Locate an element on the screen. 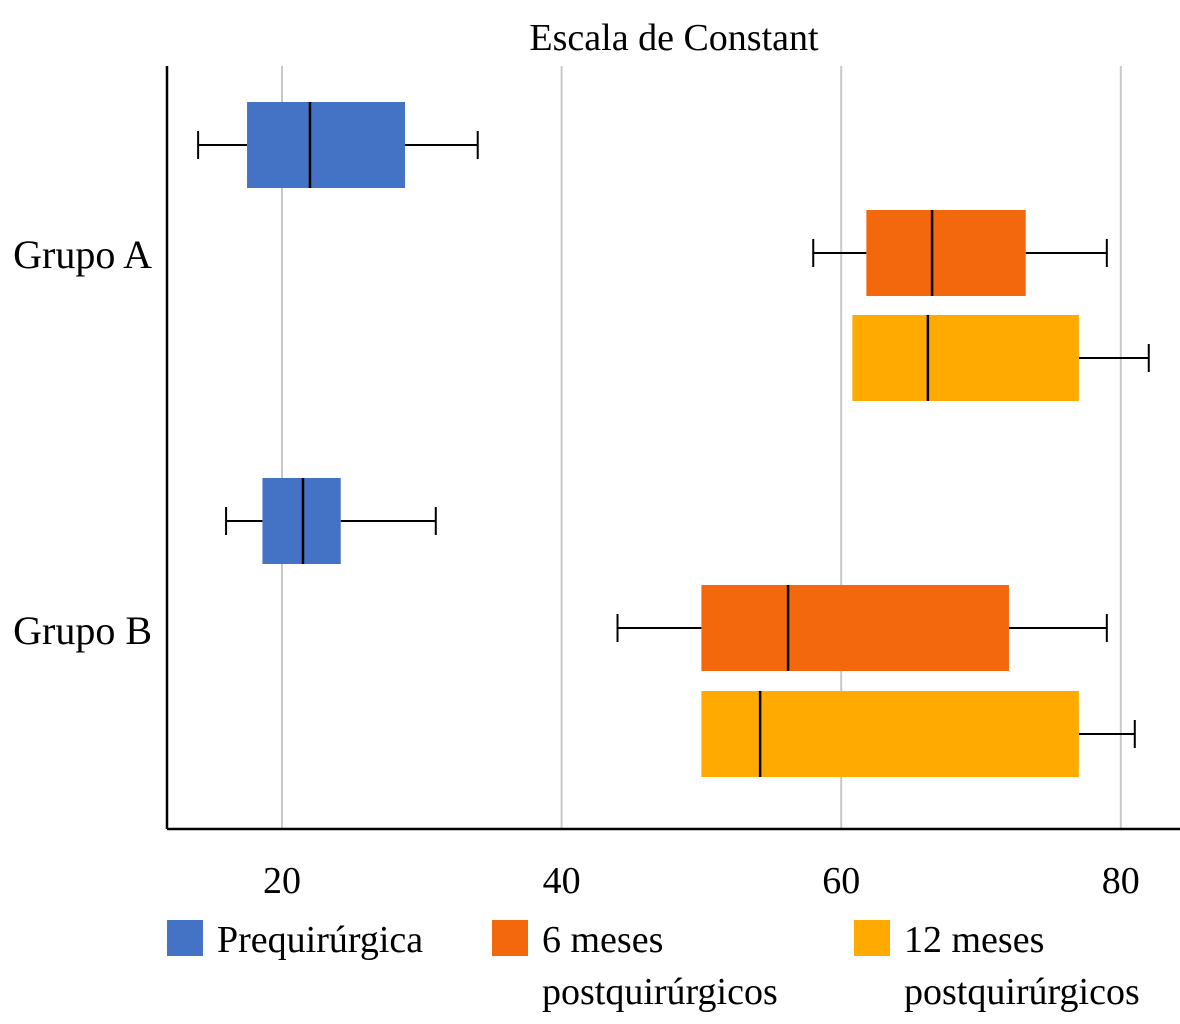 The height and width of the screenshot is (1024, 1180). legend-label: 6 meses is located at coordinates (602, 940).